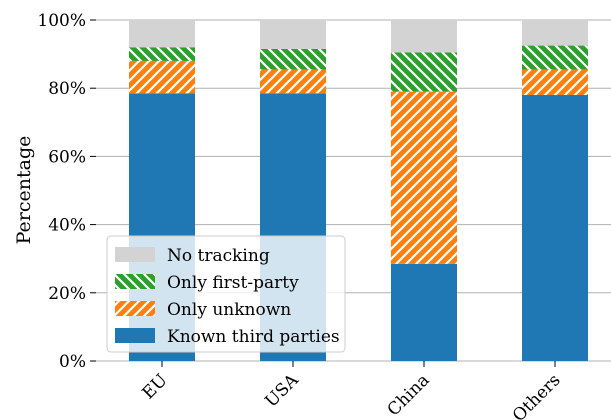  Describe the element at coordinates (67, 294) in the screenshot. I see `y-tick-label: 20%` at that location.